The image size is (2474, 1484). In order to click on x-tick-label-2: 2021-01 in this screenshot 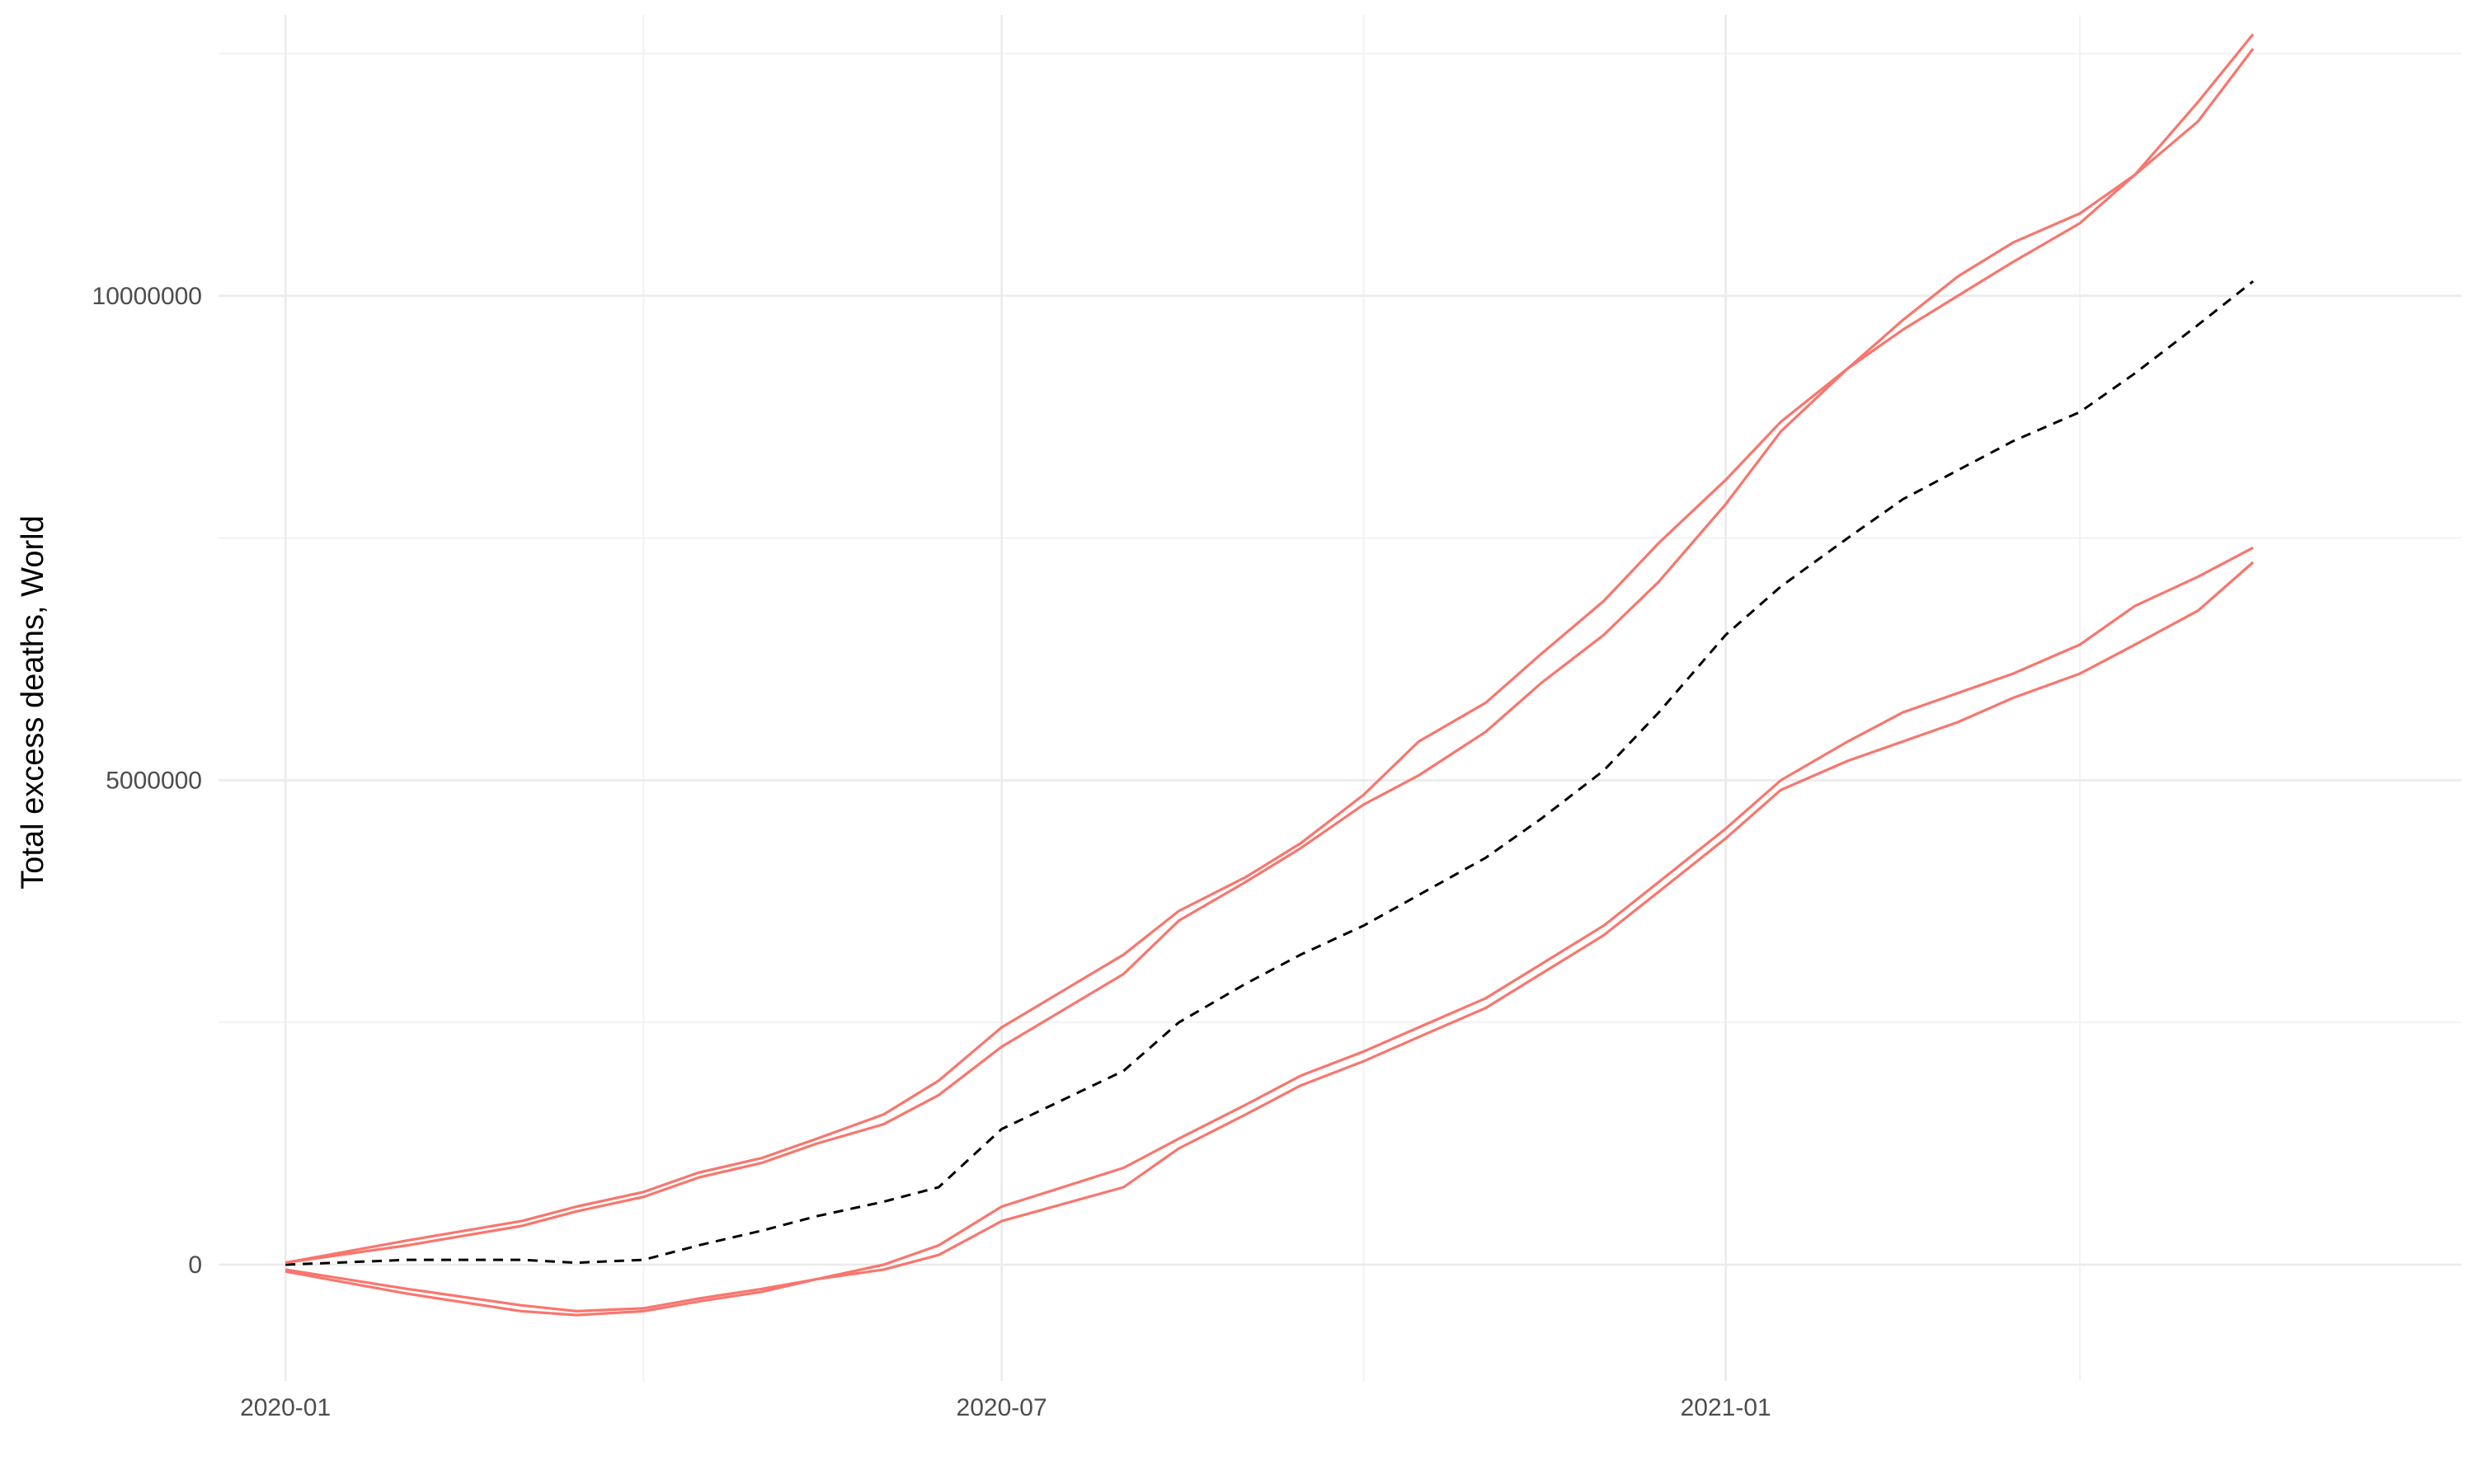, I will do `click(1726, 1407)`.